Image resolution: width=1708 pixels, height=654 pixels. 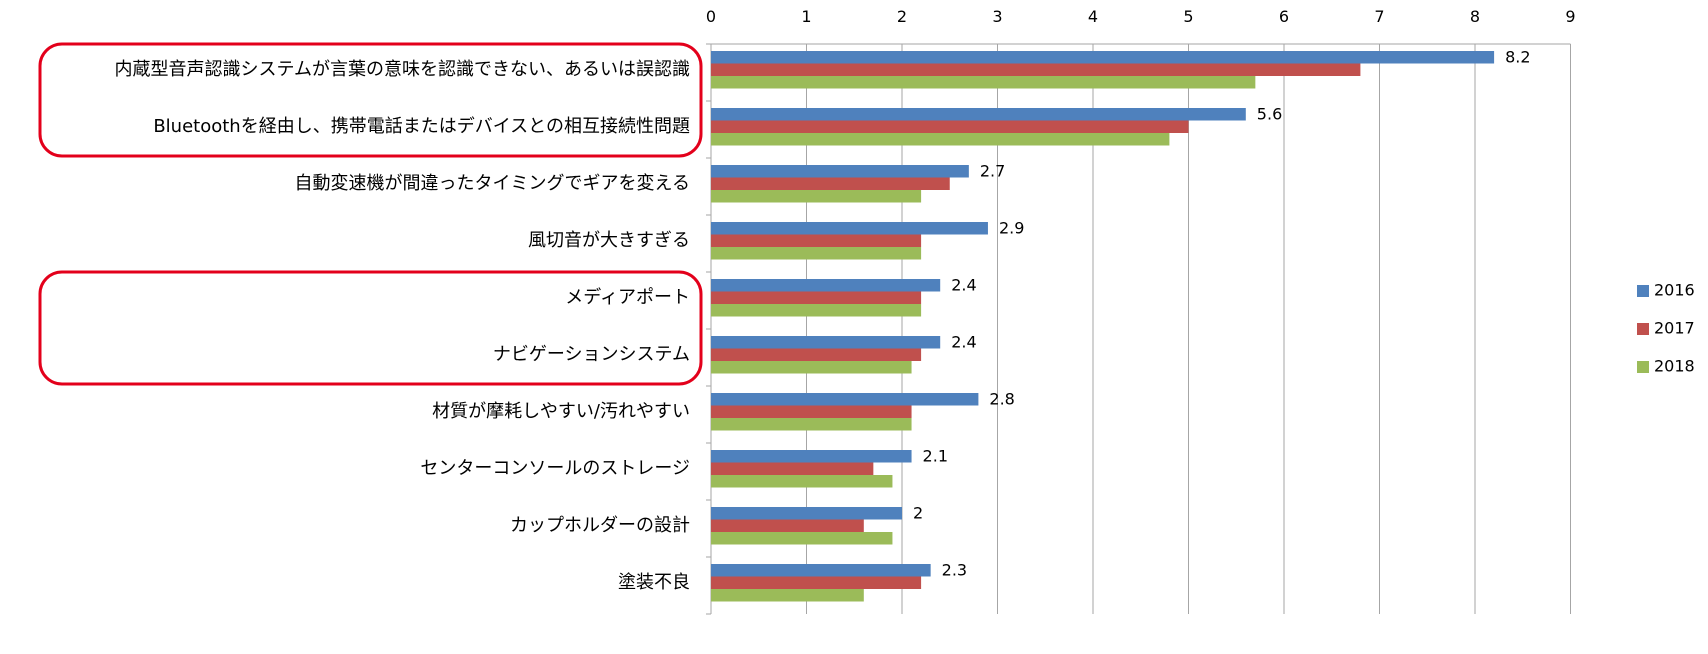 What do you see at coordinates (992, 171) in the screenshot?
I see `data-label-2016: 2.7` at bounding box center [992, 171].